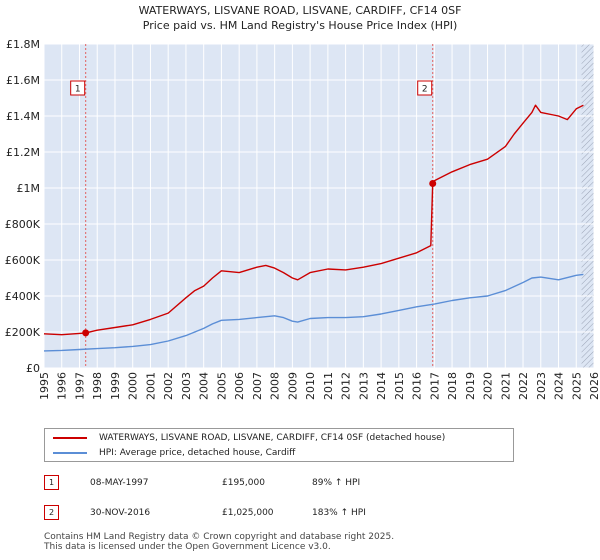 Image resolution: width=600 pixels, height=560 pixels. Describe the element at coordinates (248, 513) in the screenshot. I see `sale-price: £1,025,000` at that location.